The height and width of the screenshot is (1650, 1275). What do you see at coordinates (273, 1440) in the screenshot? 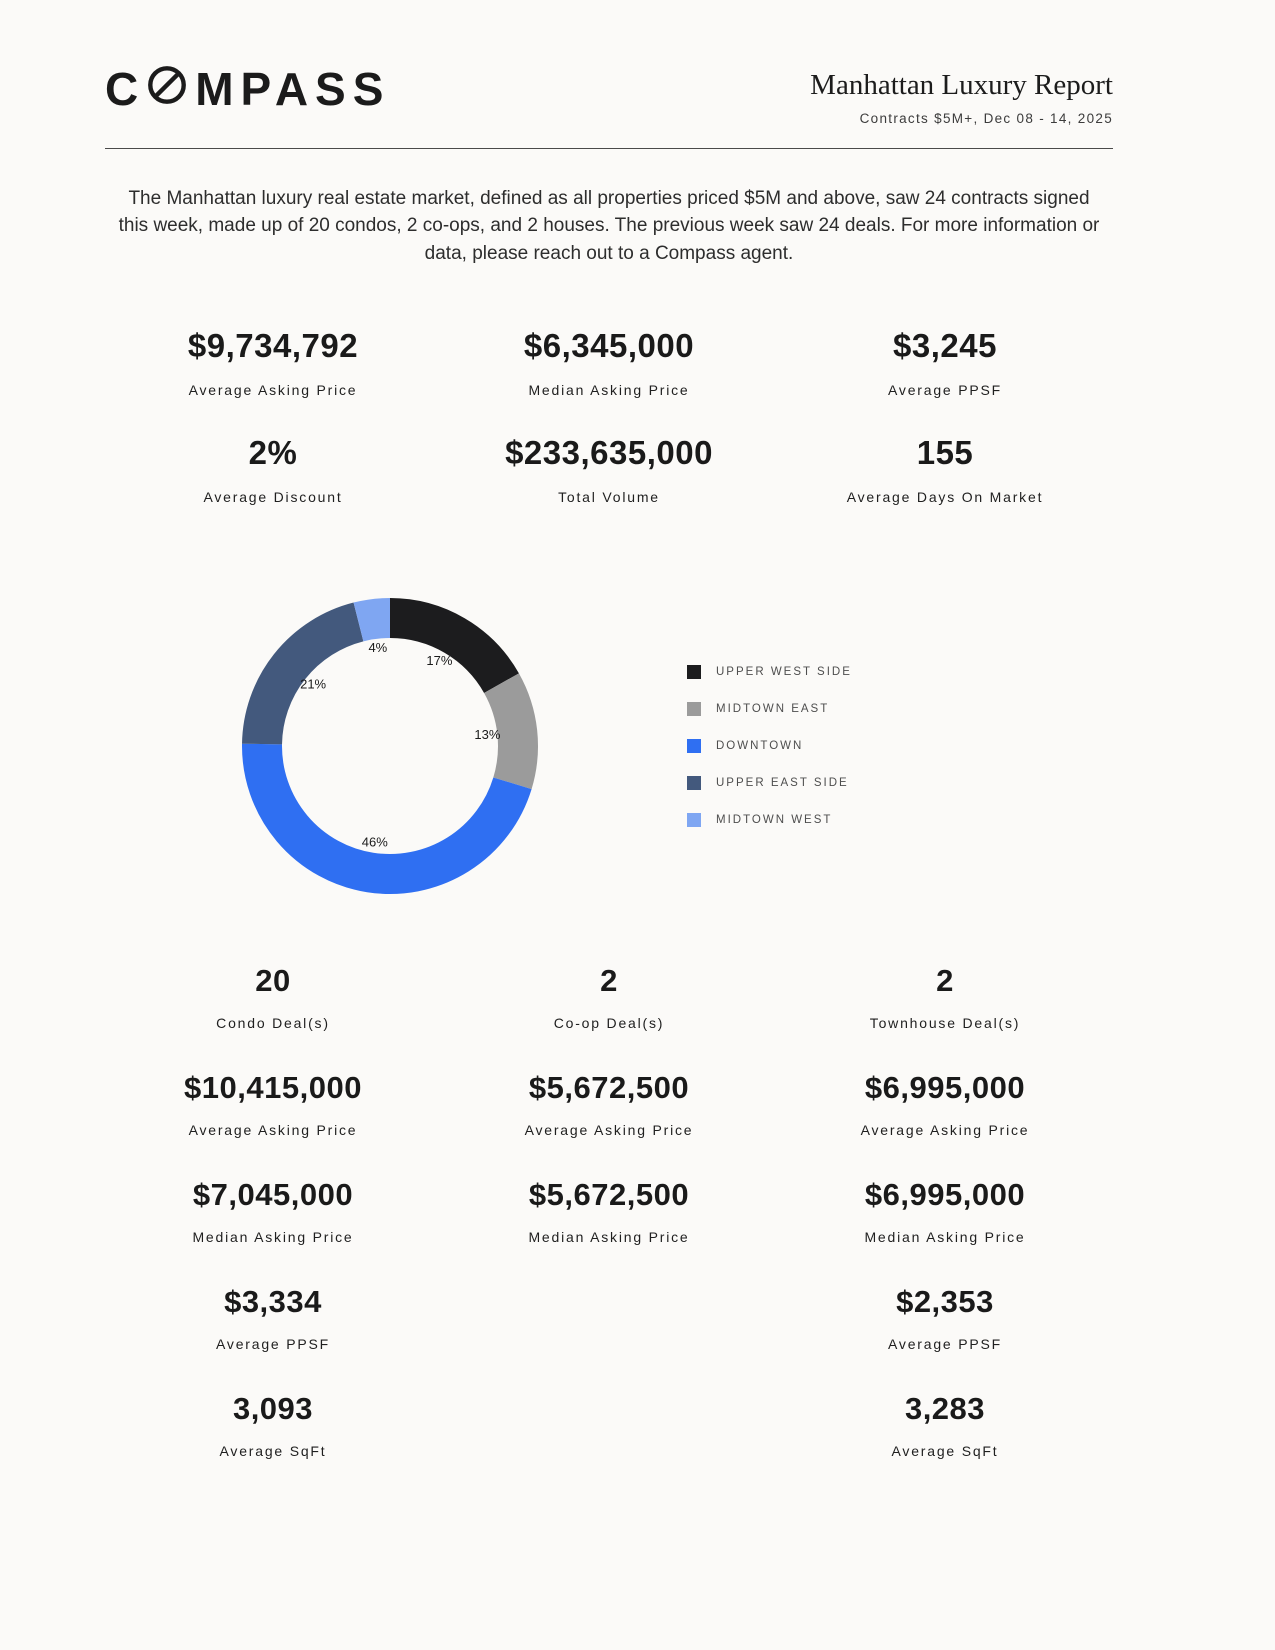
I see `stat-block: 3,093 Average SqFt` at bounding box center [273, 1440].